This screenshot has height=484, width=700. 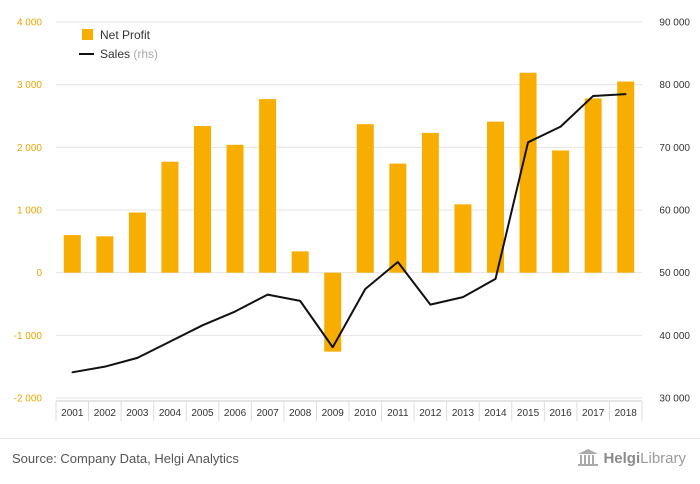 What do you see at coordinates (125, 458) in the screenshot?
I see `source-note: Source: Company Data, Helgi Analytics` at bounding box center [125, 458].